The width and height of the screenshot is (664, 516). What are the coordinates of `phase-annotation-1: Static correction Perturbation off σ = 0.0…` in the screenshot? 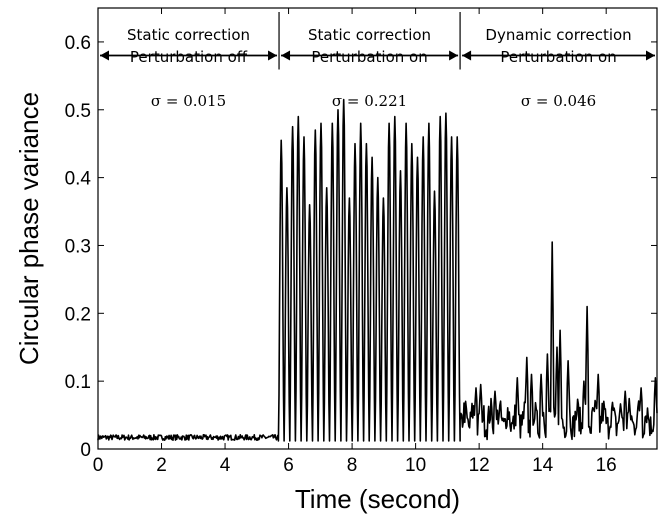 It's located at (189, 68).